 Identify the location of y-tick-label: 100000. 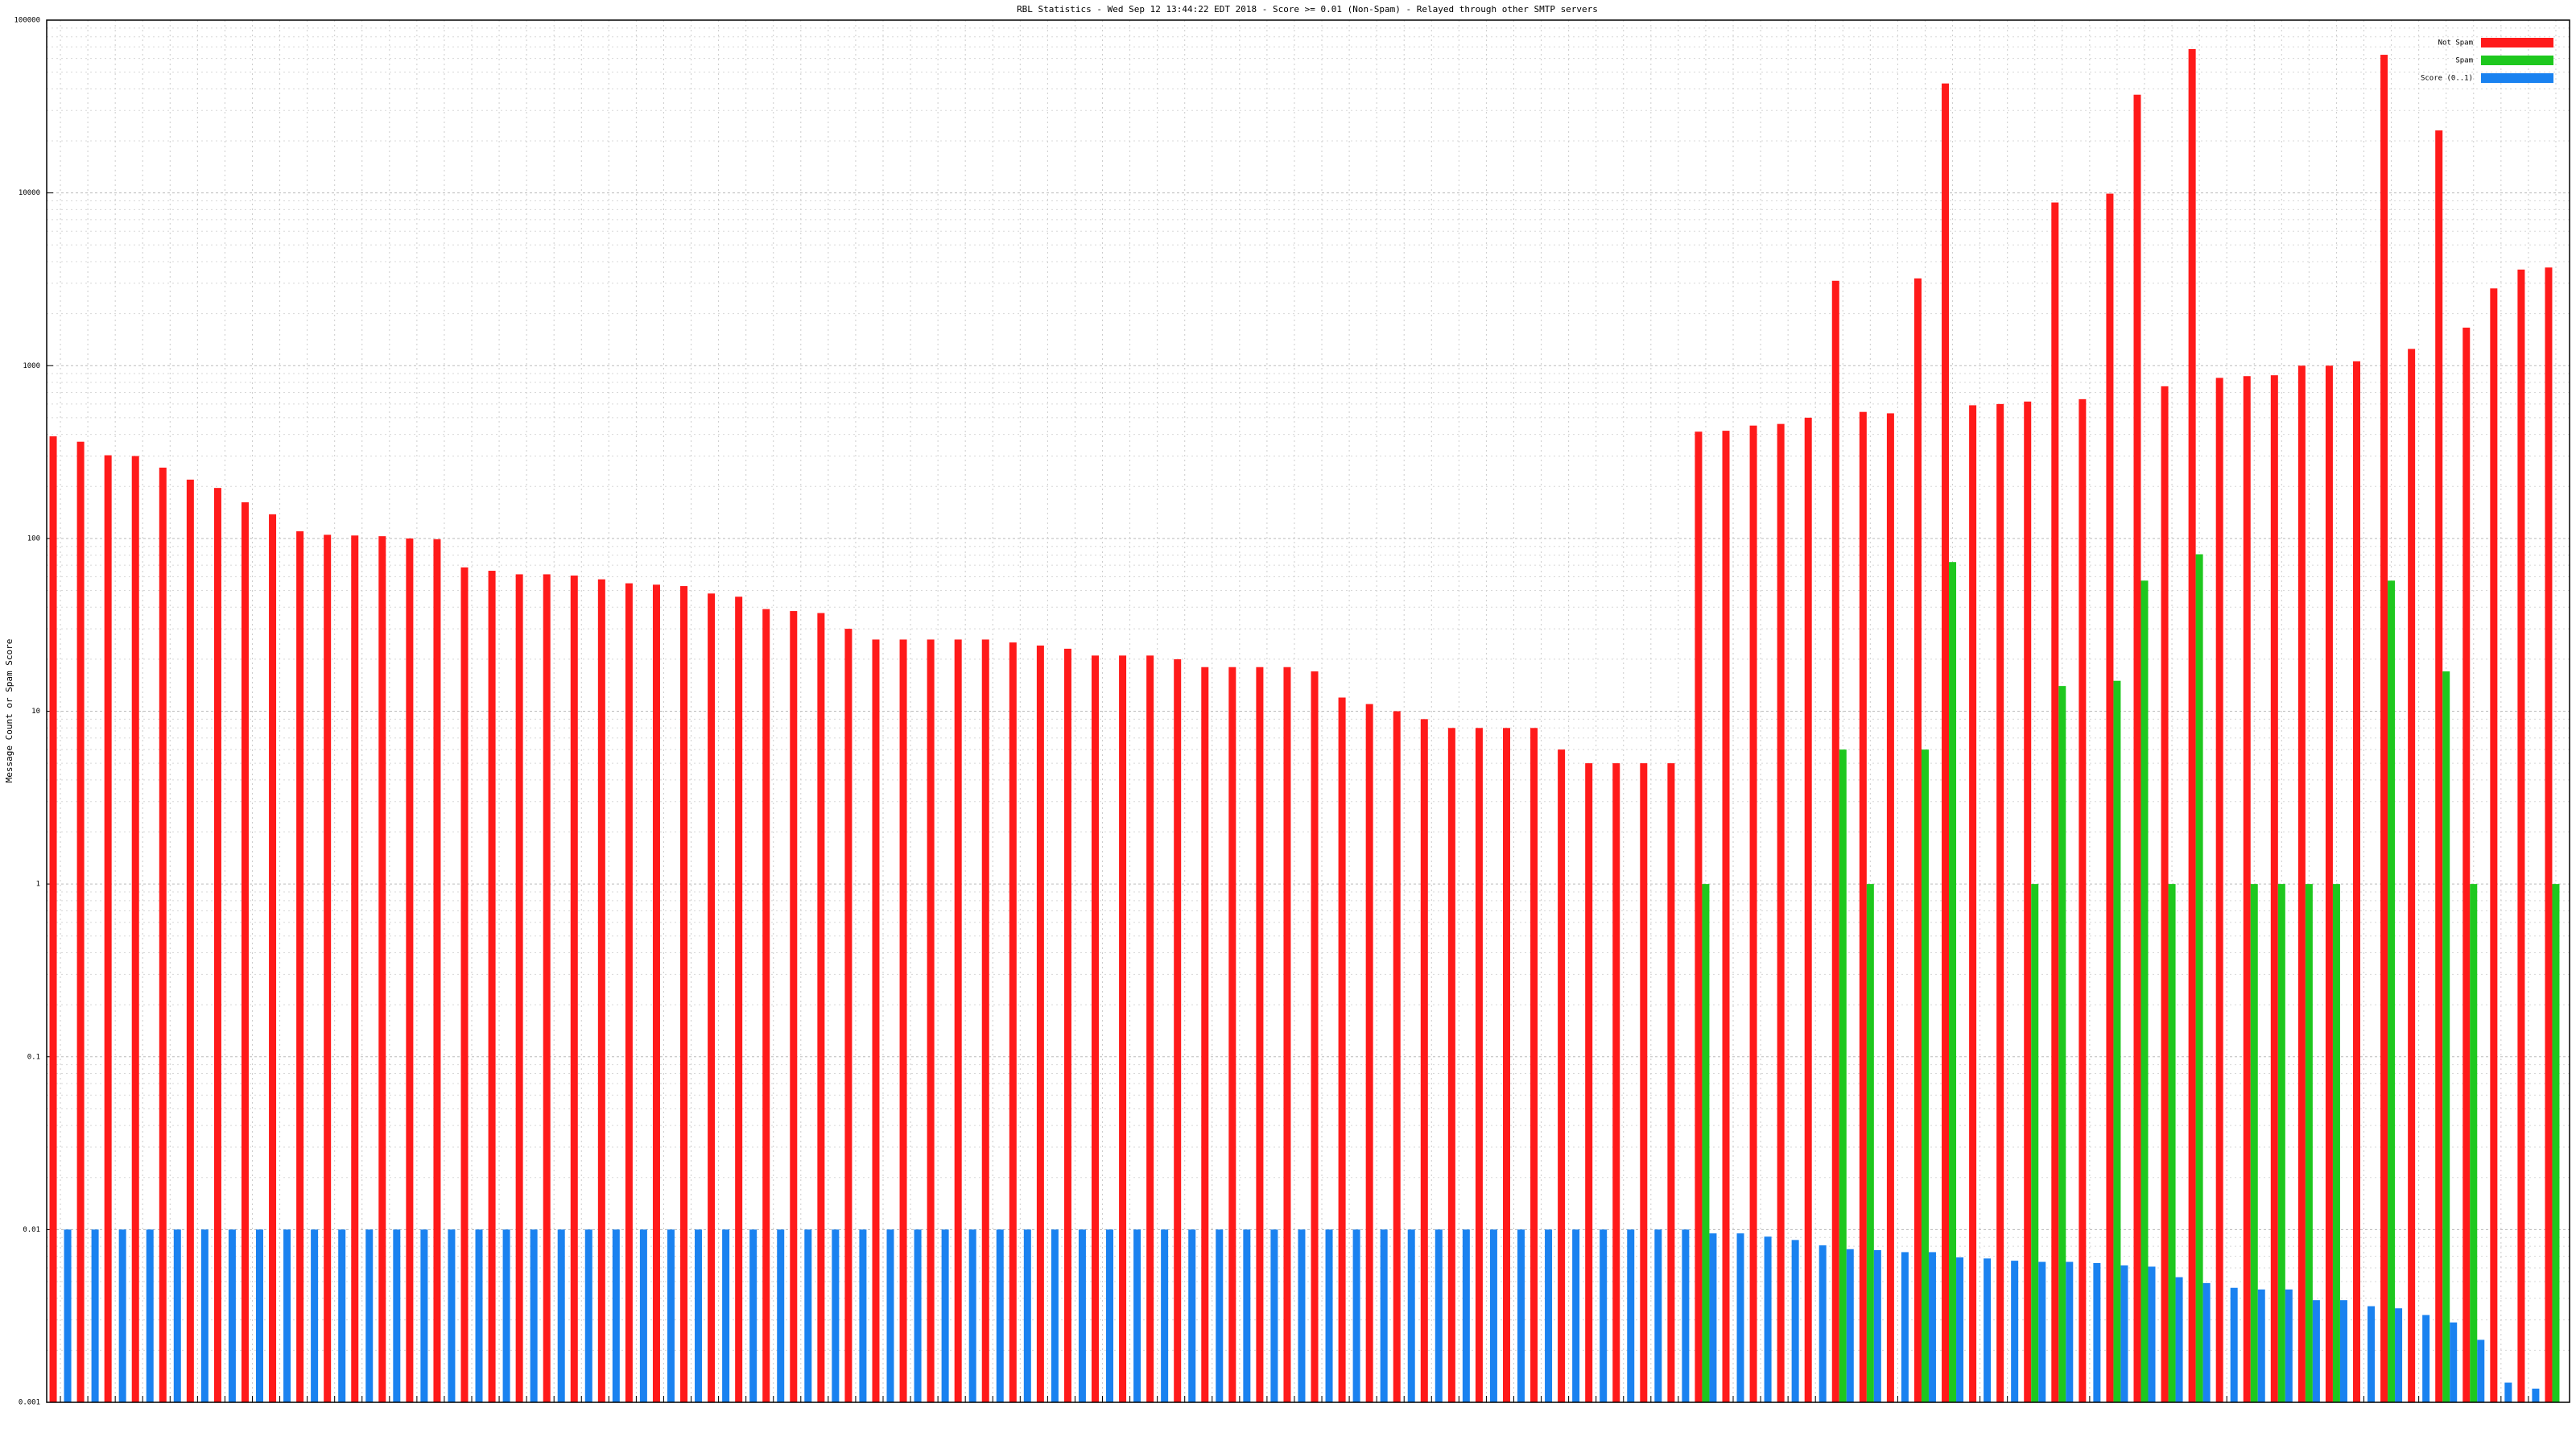
(27, 21).